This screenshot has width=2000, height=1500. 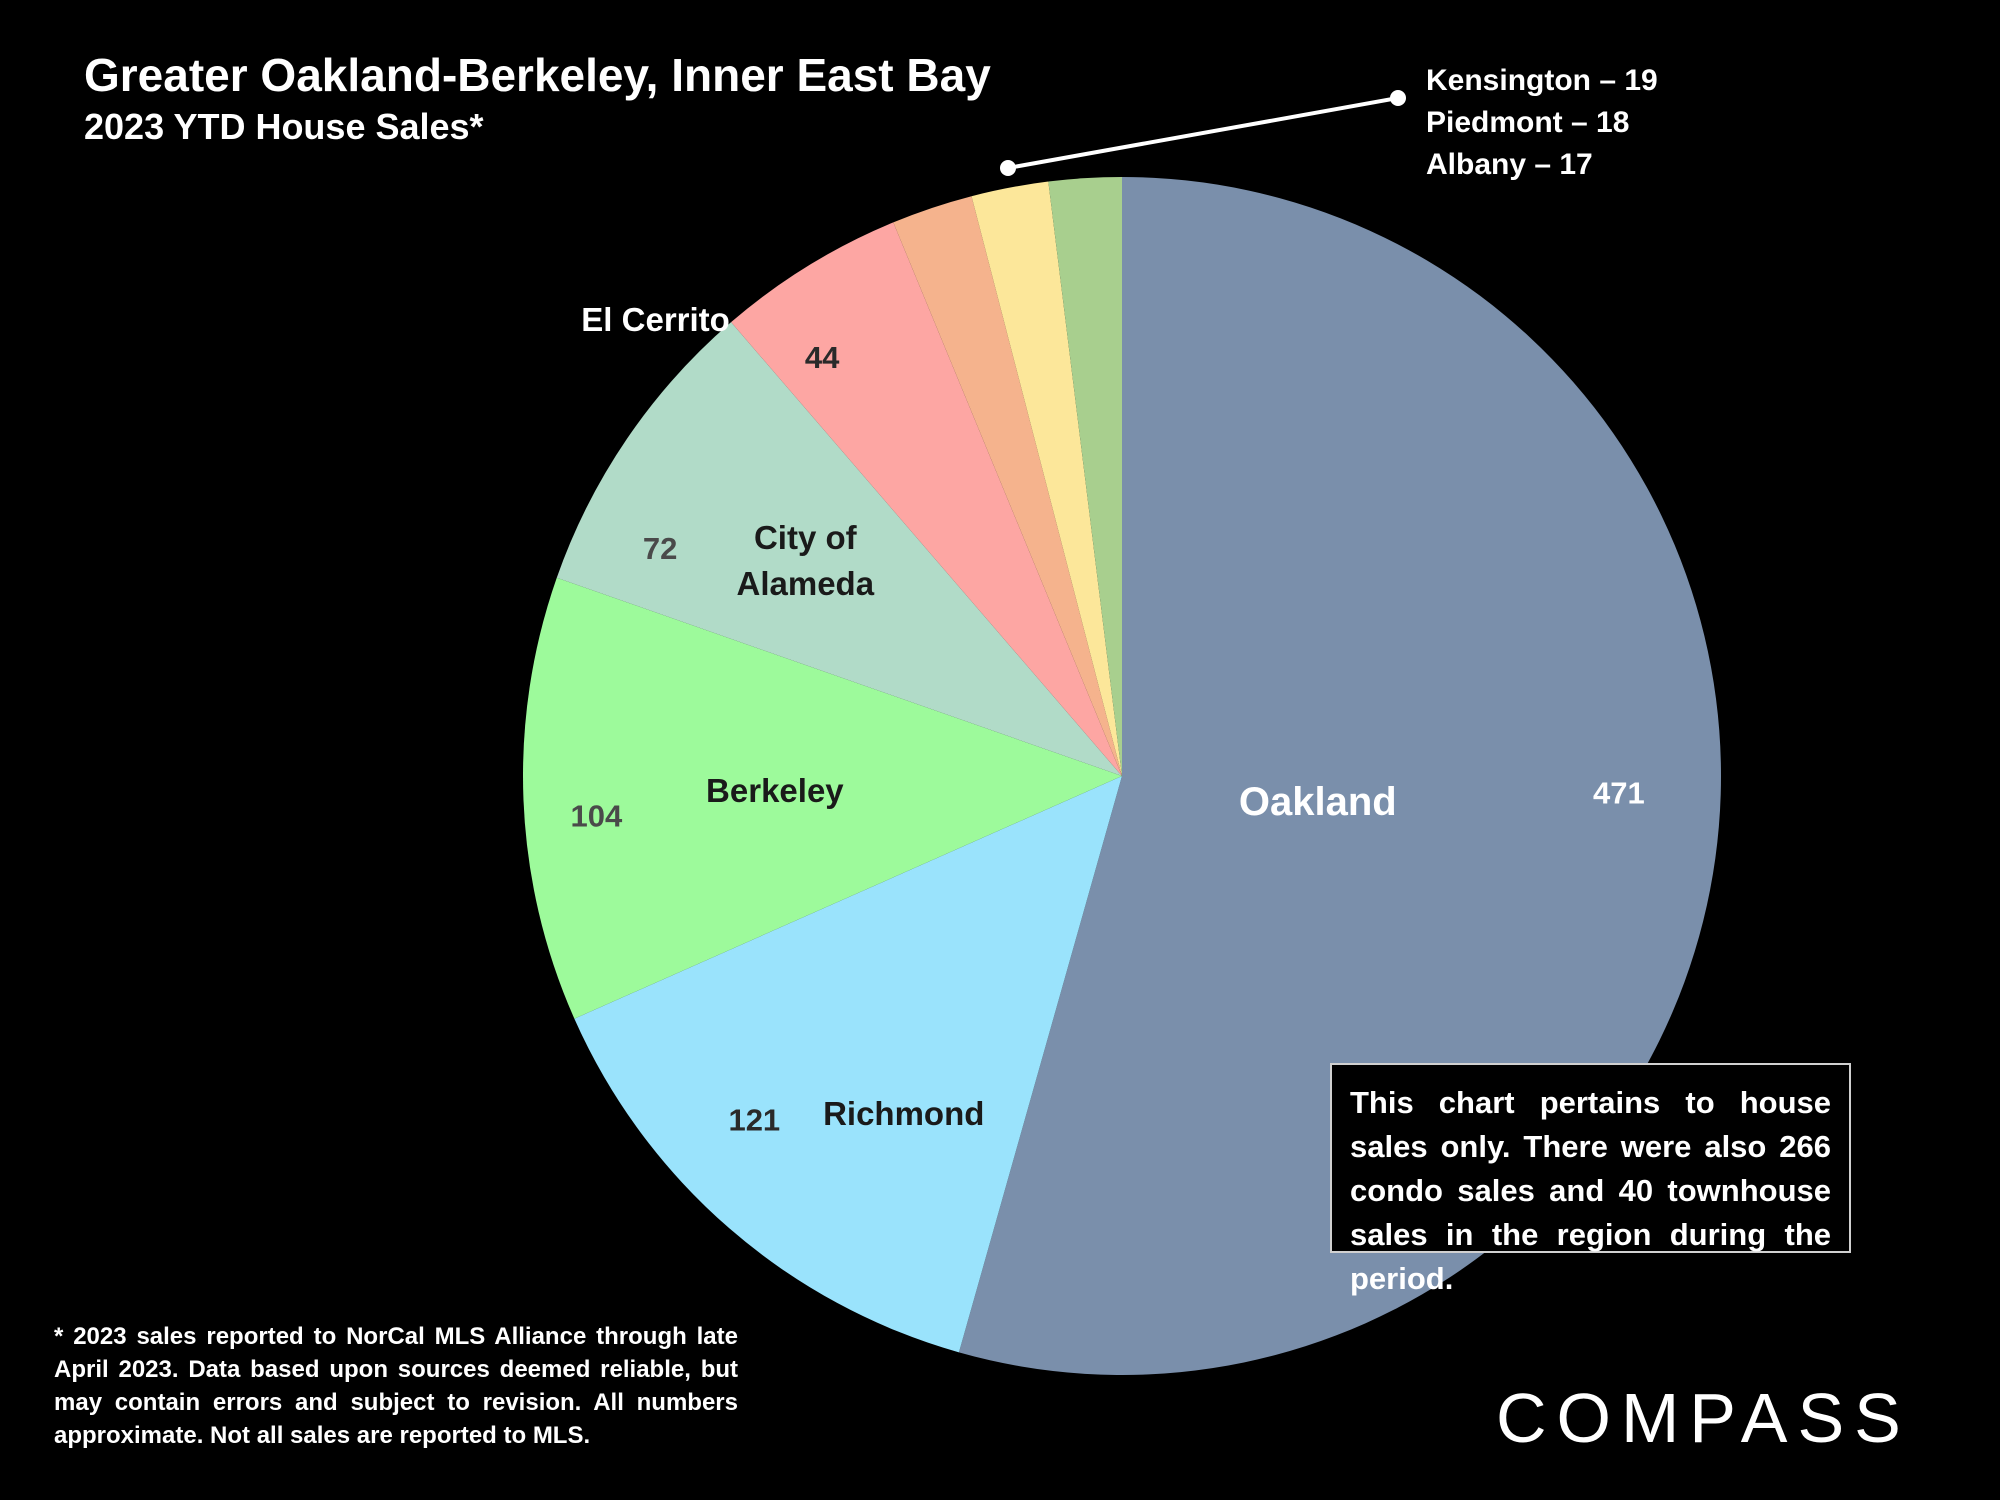 What do you see at coordinates (822, 357) in the screenshot?
I see `slice-value-label-el-cerrito: 44` at bounding box center [822, 357].